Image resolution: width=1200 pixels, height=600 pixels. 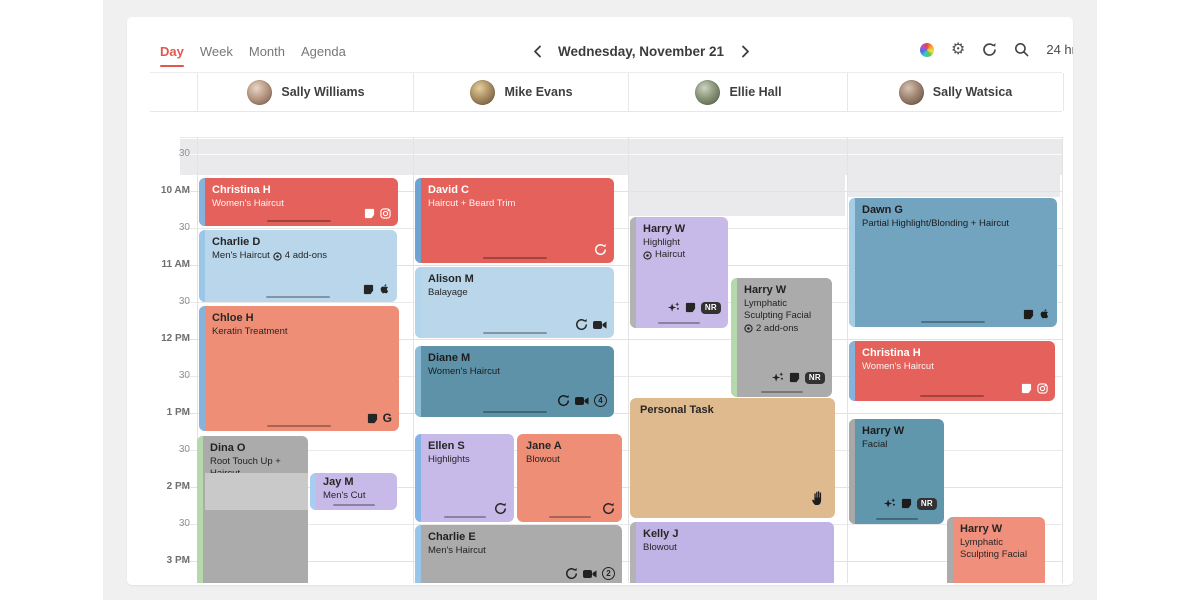 What do you see at coordinates (609, 509) in the screenshot?
I see `repeat-icon` at bounding box center [609, 509].